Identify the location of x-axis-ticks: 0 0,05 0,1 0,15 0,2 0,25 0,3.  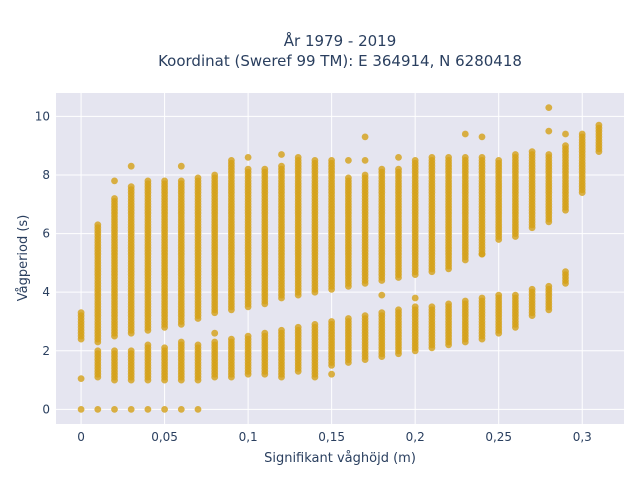
(334, 437).